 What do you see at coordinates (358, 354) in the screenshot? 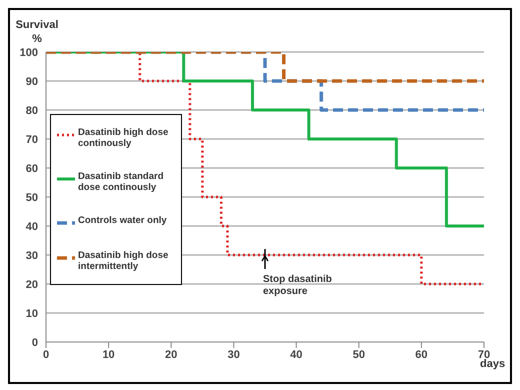
I see `x-tick-label: 50` at bounding box center [358, 354].